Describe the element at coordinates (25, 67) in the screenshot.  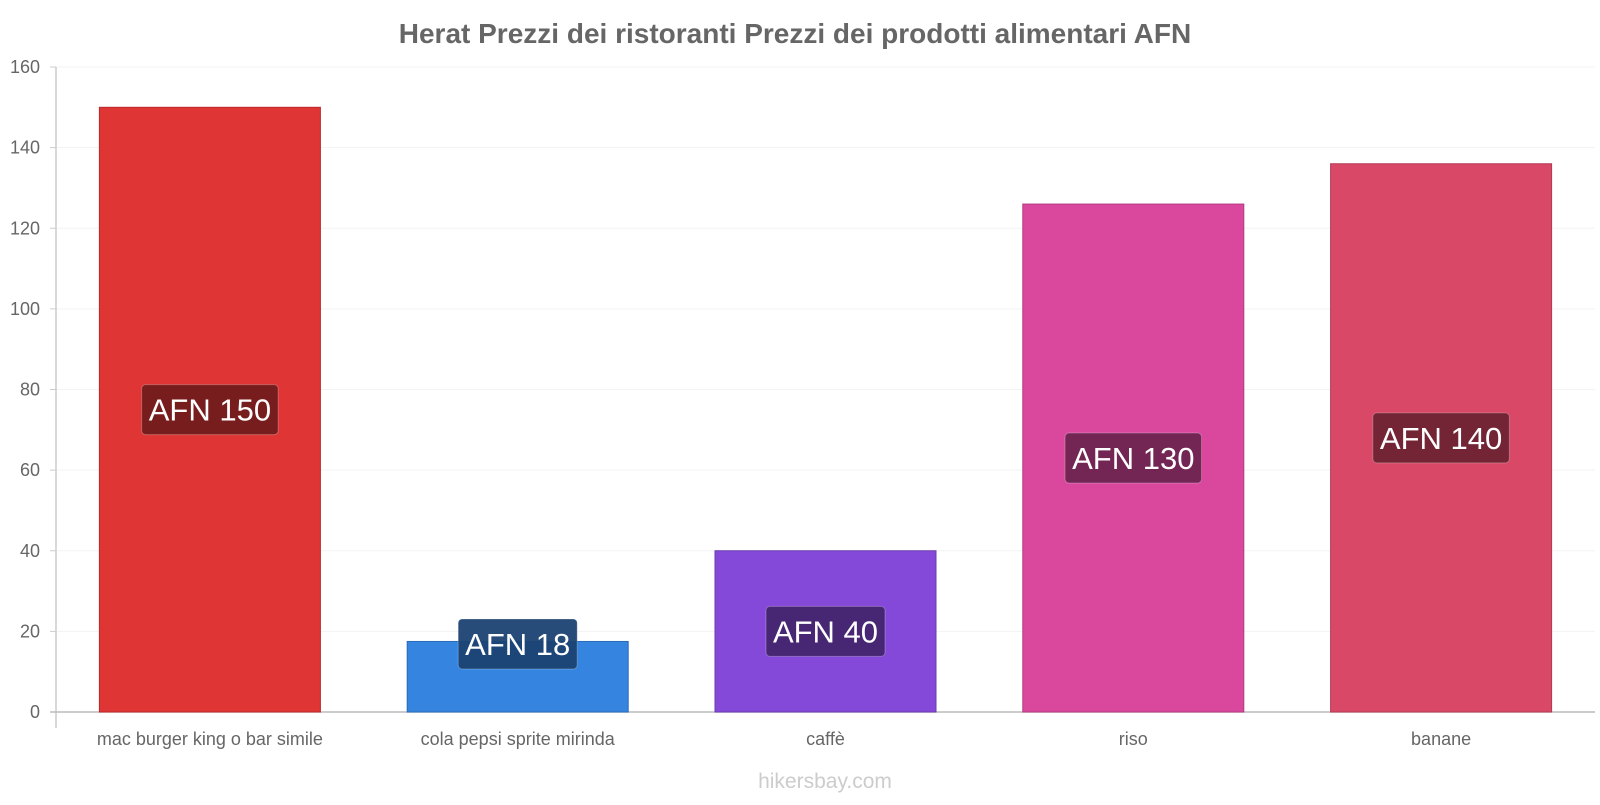
I see `y-tick-label: 160` at that location.